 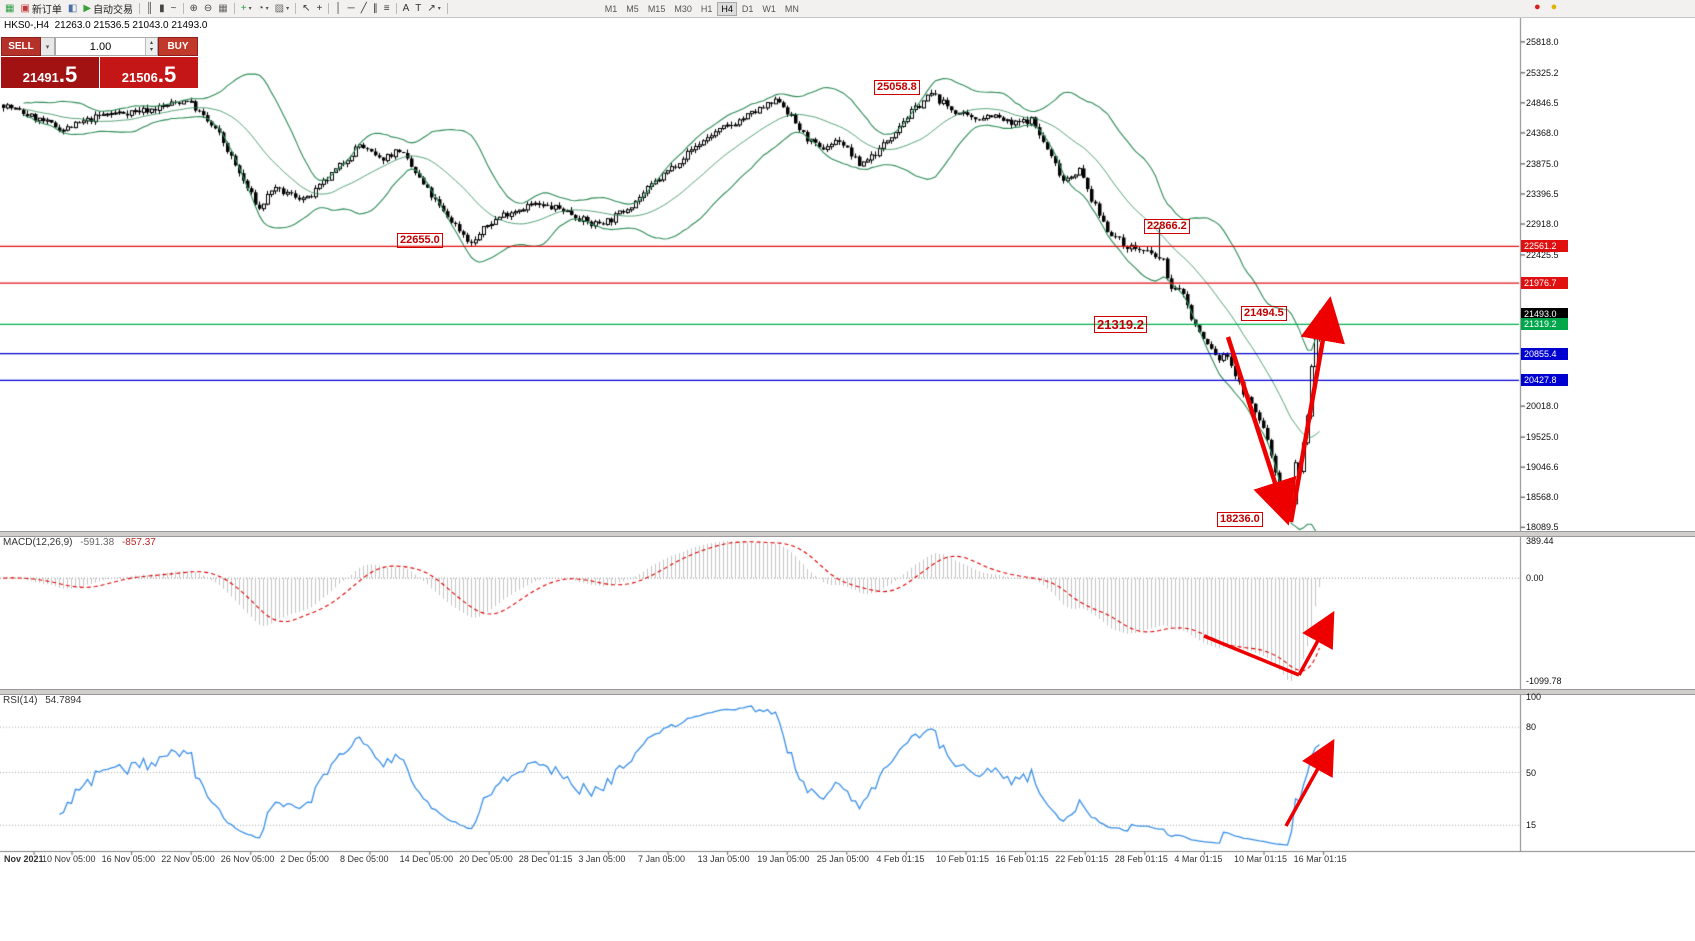 I want to click on trendline-icon-glyph: ╱, so click(x=363, y=8).